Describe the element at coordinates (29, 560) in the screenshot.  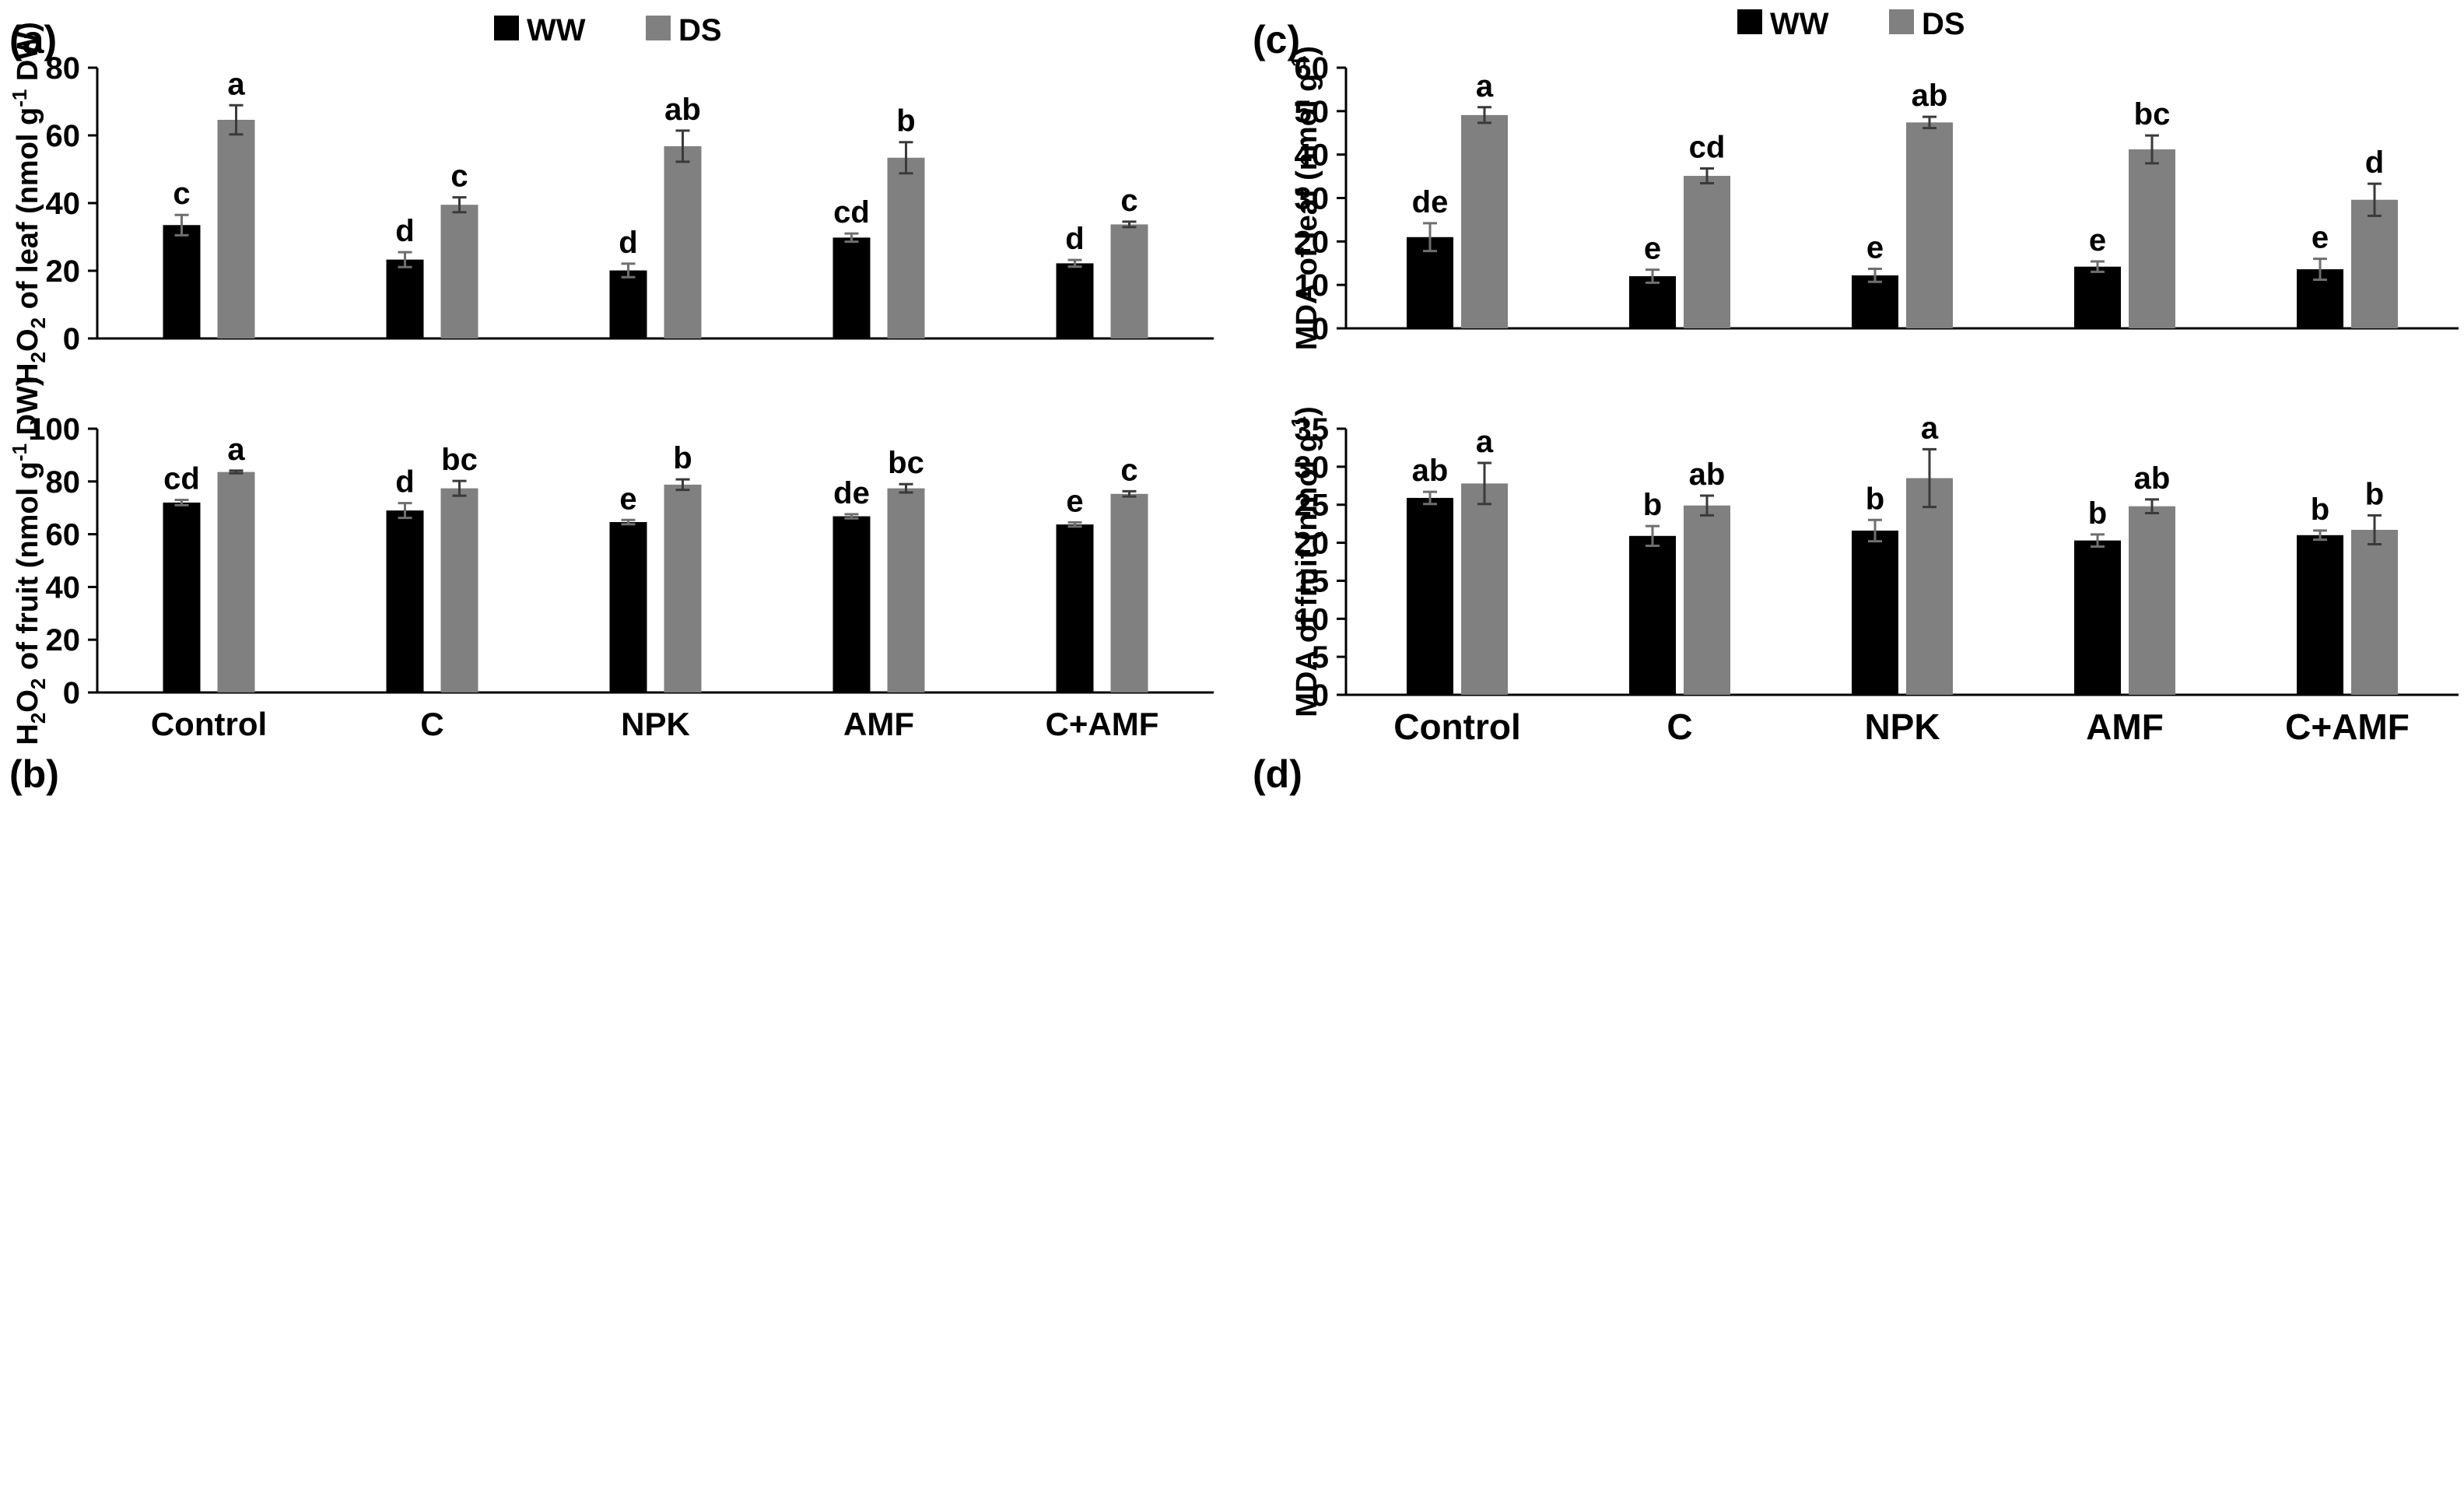
I see `y-axis-label: H2O2 of fruit (nmol g-1 DW)` at that location.